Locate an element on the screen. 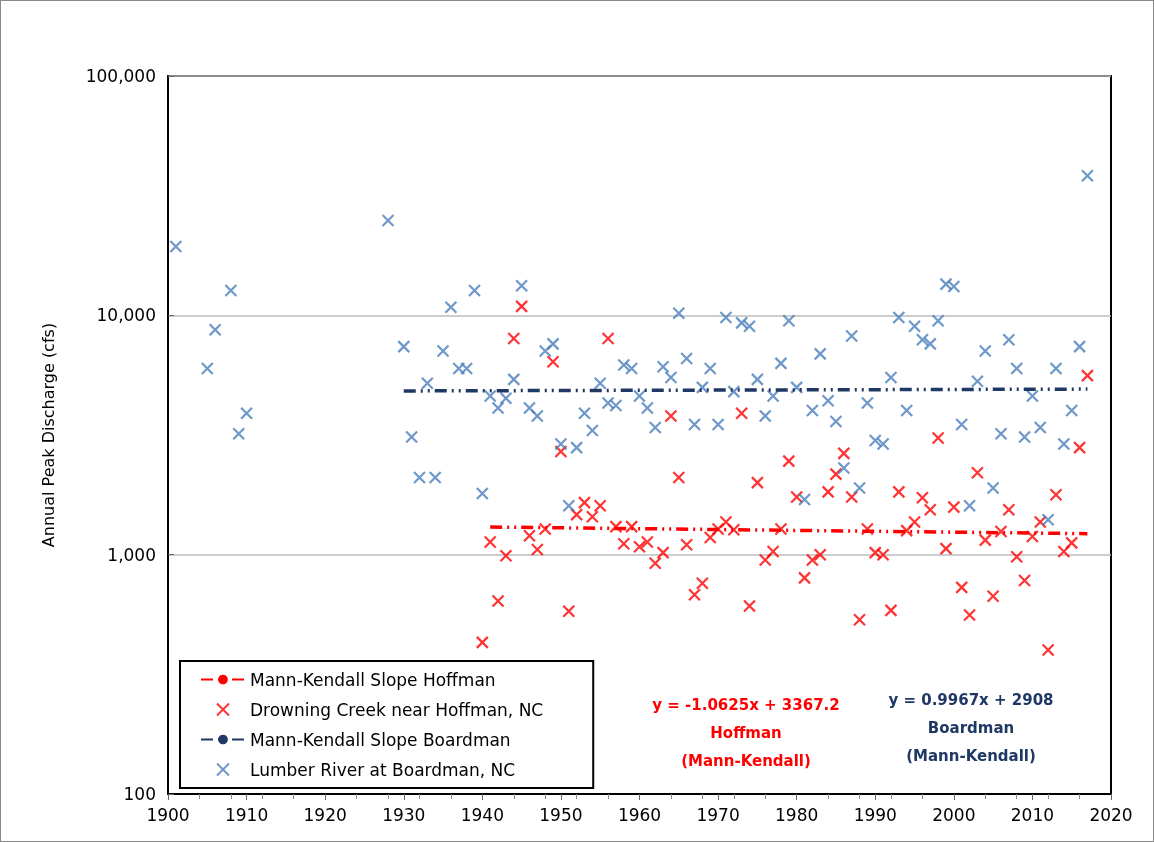 The height and width of the screenshot is (842, 1154). legend-label: Lumber River at Boardman, NC is located at coordinates (383, 769).